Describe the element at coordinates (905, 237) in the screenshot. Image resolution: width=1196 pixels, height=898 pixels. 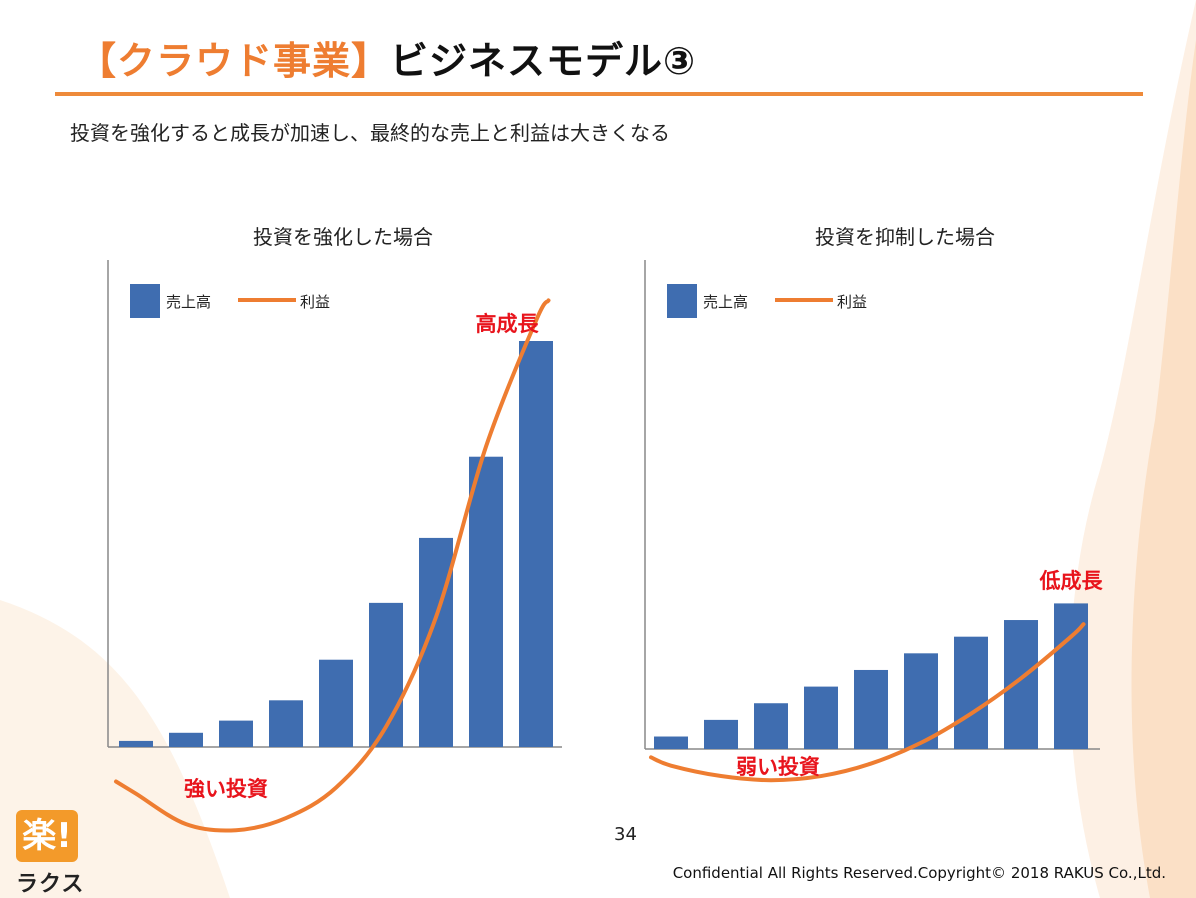
I see `chart-2-title: 投資を抑制した場合` at that location.